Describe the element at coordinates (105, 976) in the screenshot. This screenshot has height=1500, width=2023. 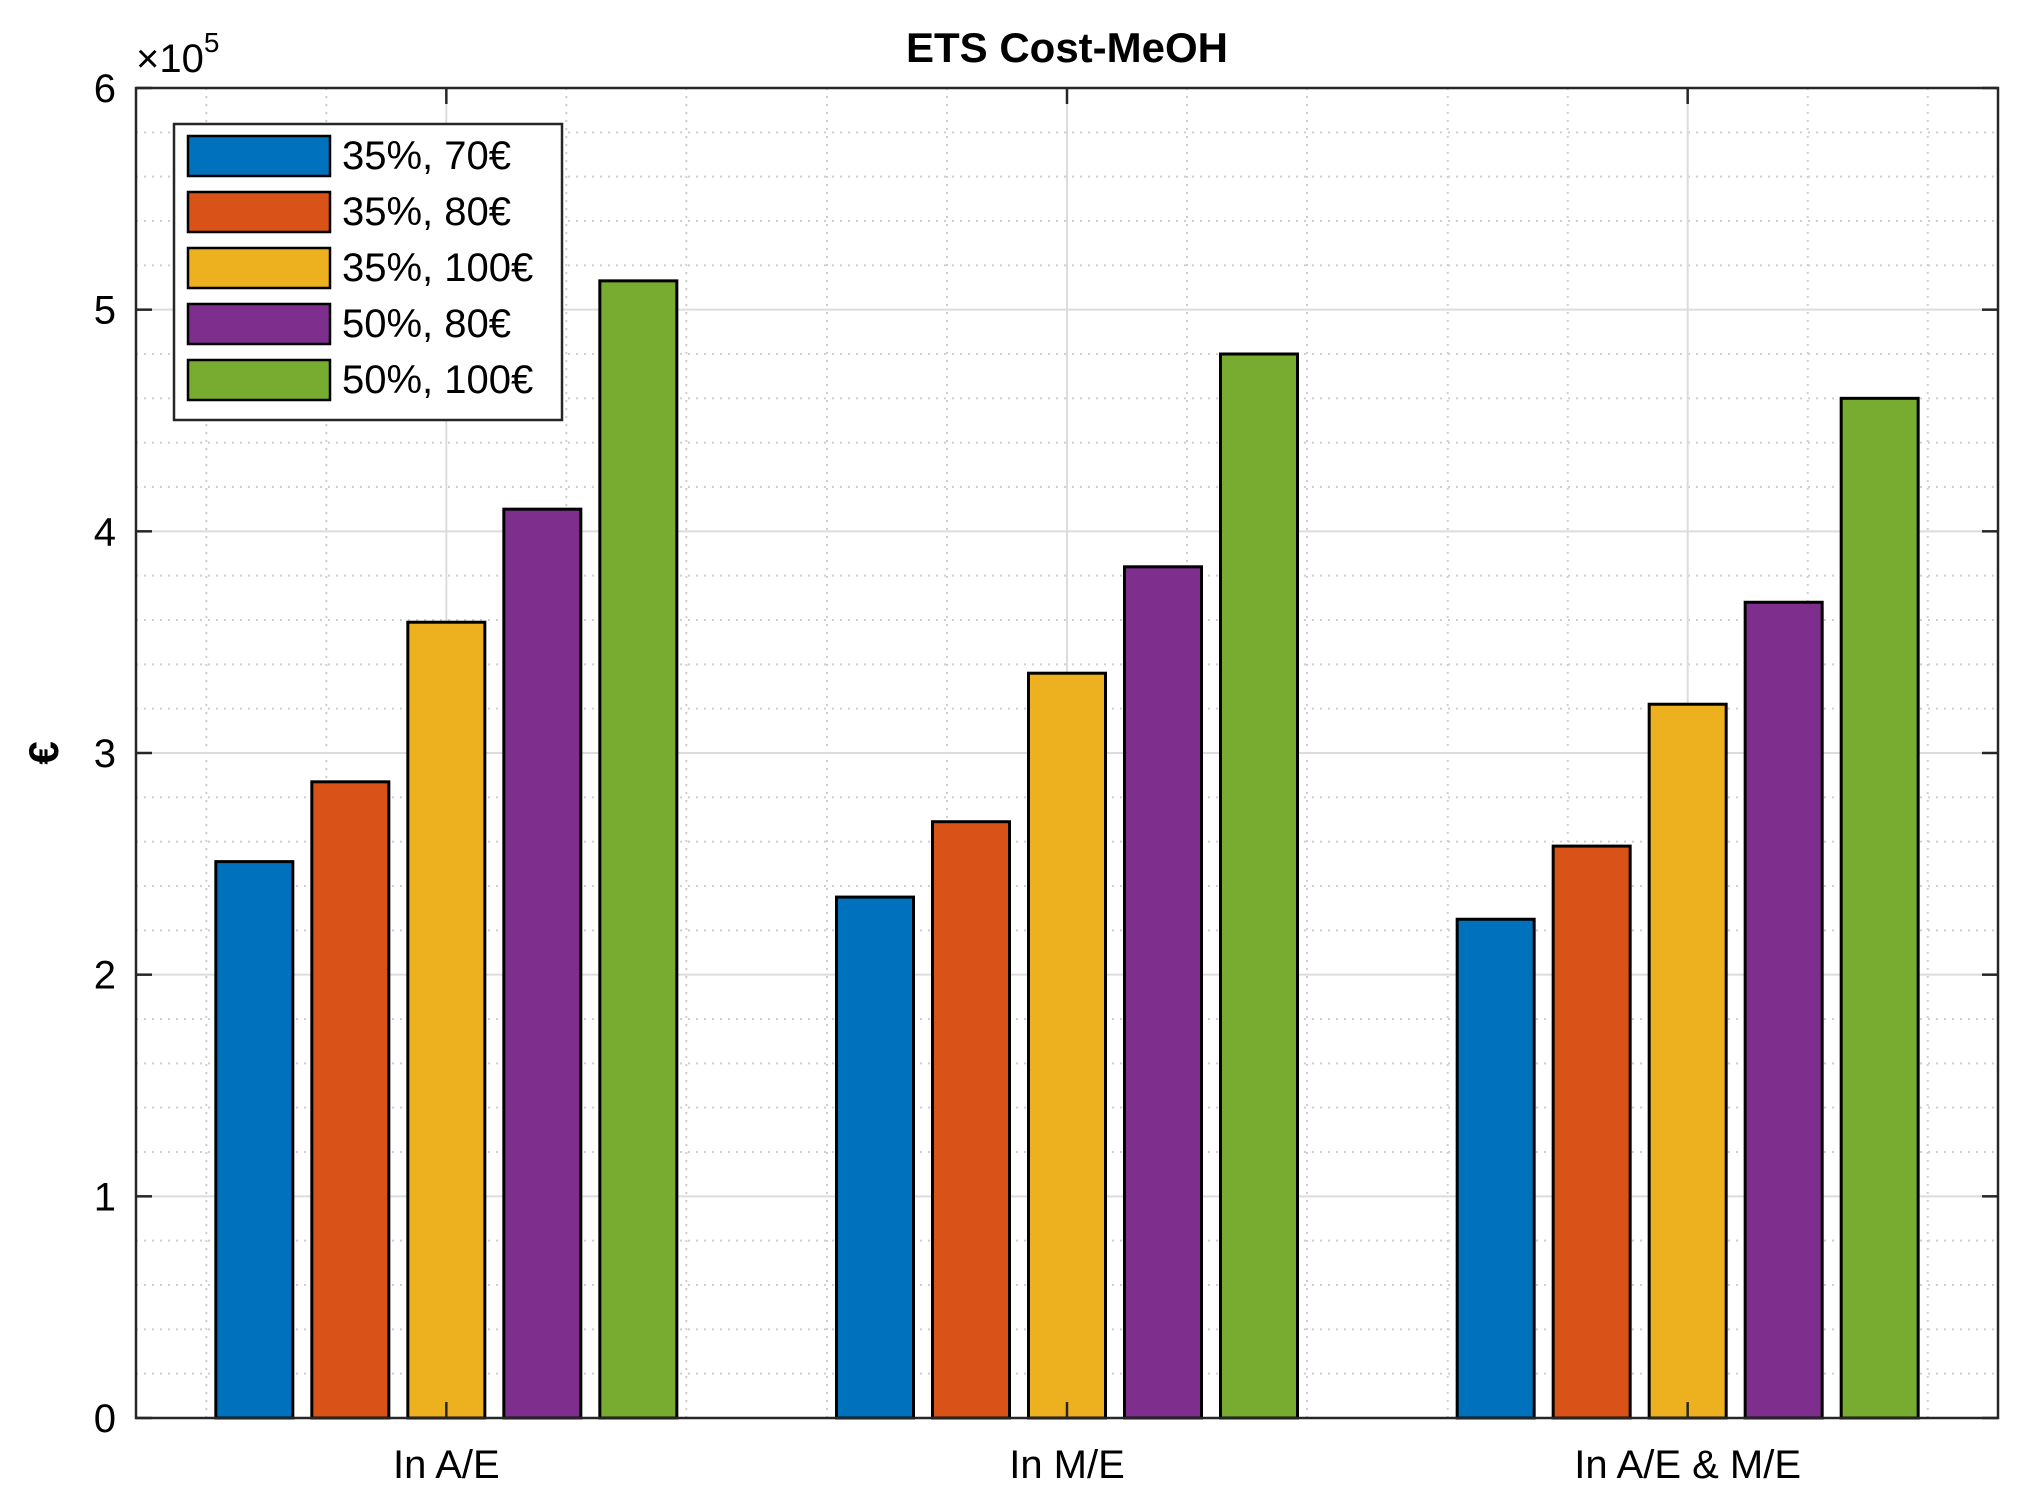
I see `y-tick-label: 2` at that location.